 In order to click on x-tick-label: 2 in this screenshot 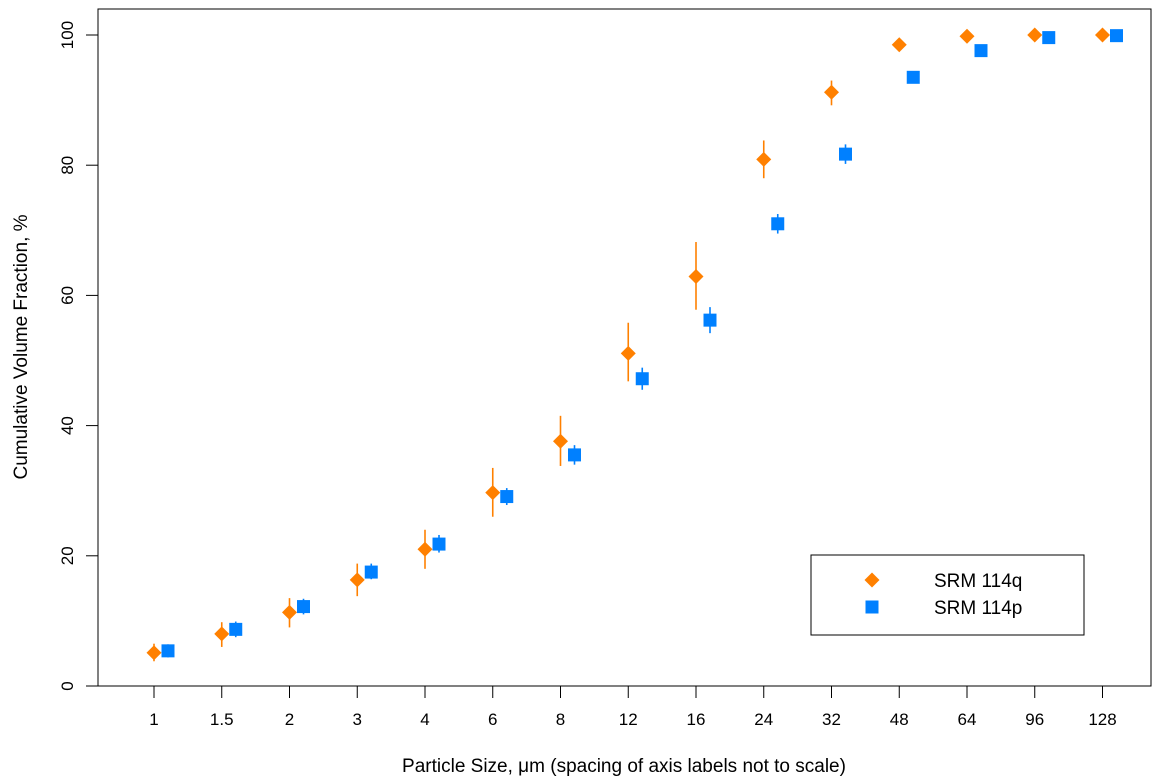, I will do `click(289, 719)`.